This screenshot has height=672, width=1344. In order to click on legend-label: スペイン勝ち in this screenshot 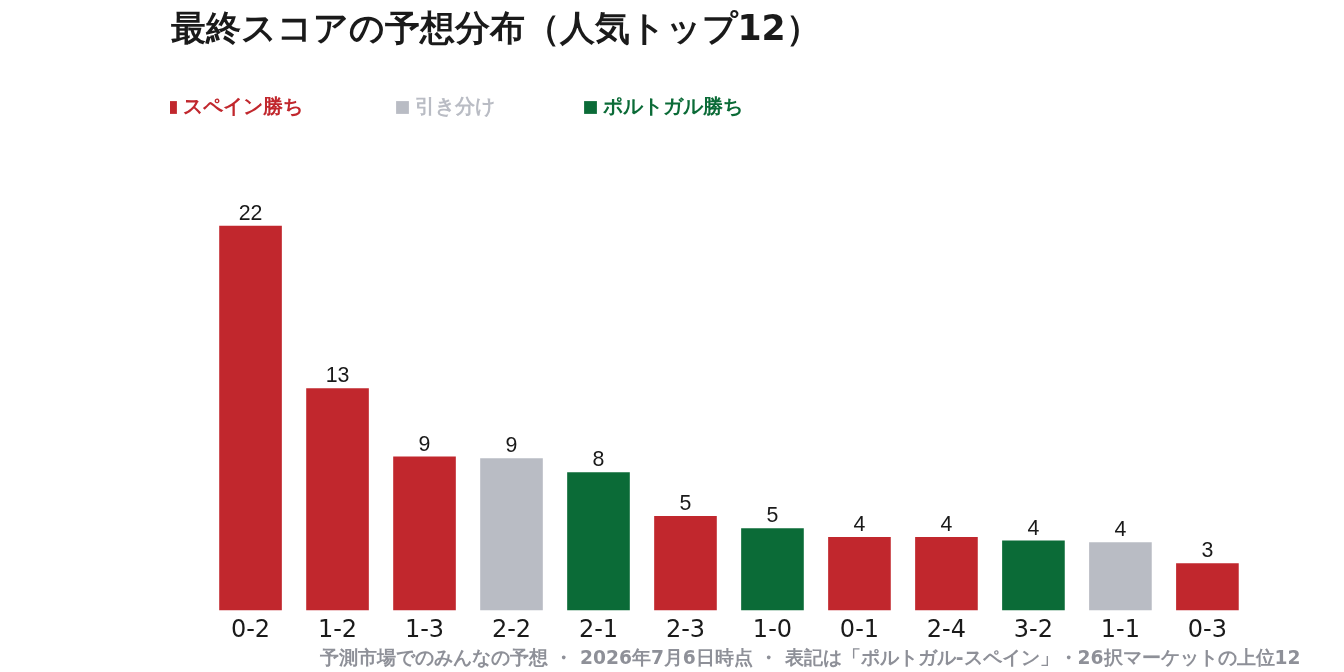, I will do `click(243, 106)`.